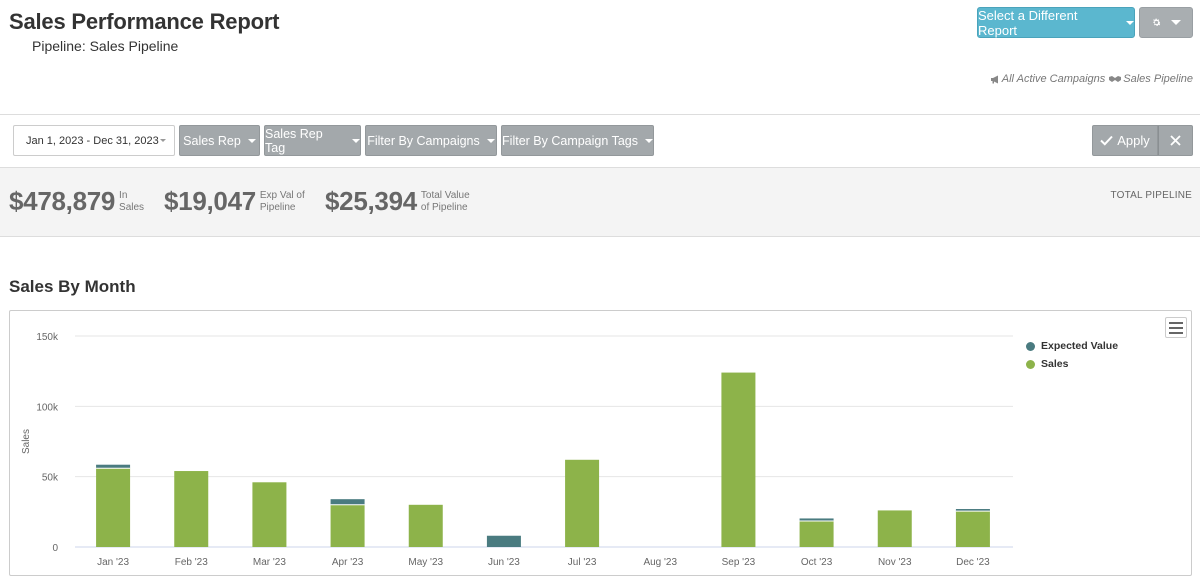 This screenshot has height=584, width=1200. Describe the element at coordinates (210, 201) in the screenshot. I see `stat-expected-value-amount: $19,047` at that location.